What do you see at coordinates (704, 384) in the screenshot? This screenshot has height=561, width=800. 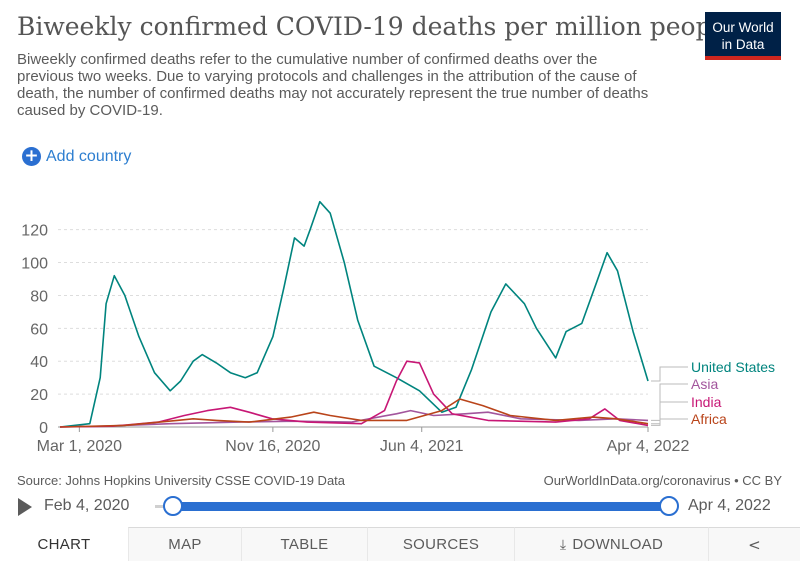 I see `series-label: Asia` at bounding box center [704, 384].